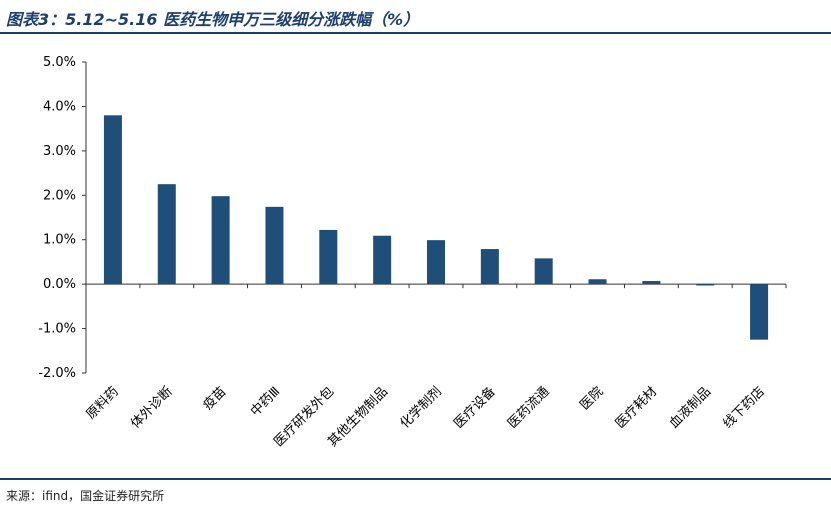  What do you see at coordinates (151, 407) in the screenshot?
I see `category-label: 体外诊断` at bounding box center [151, 407].